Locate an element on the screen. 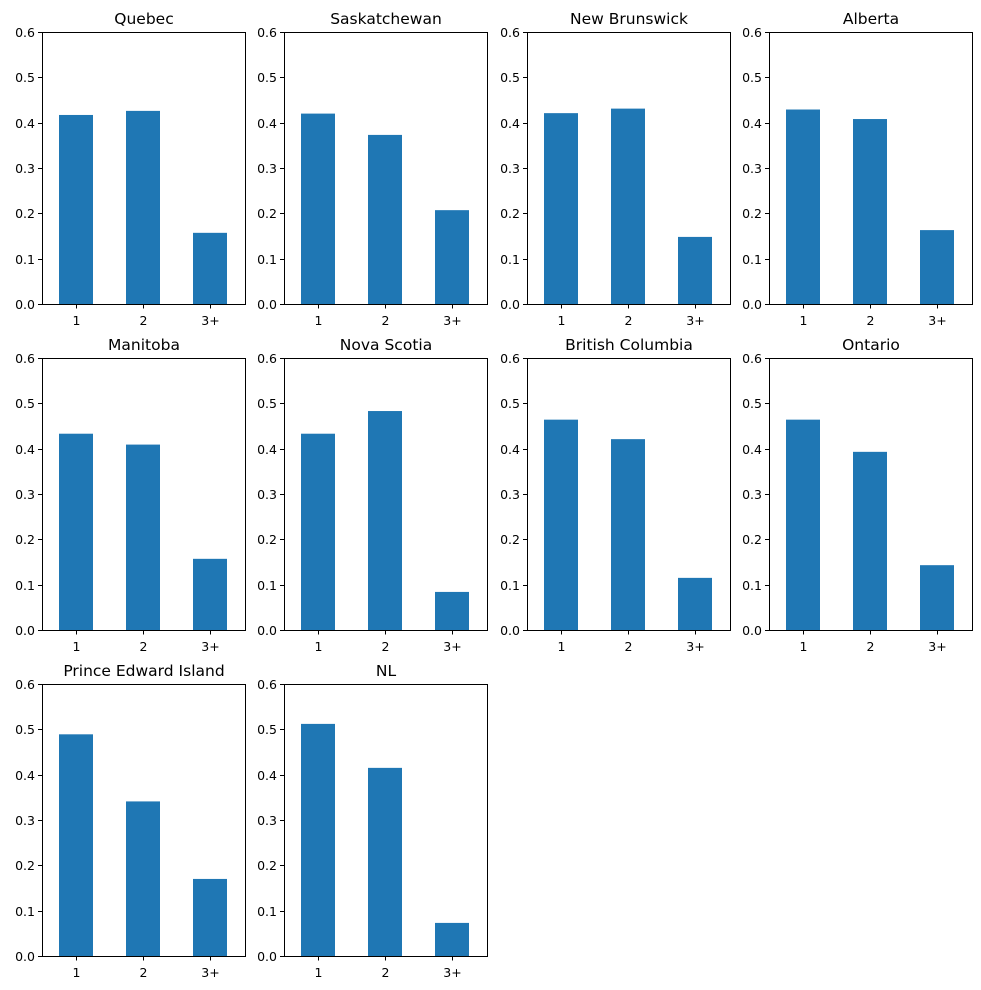 The height and width of the screenshot is (990, 981). chart-title: Nova Scotia is located at coordinates (386, 345).